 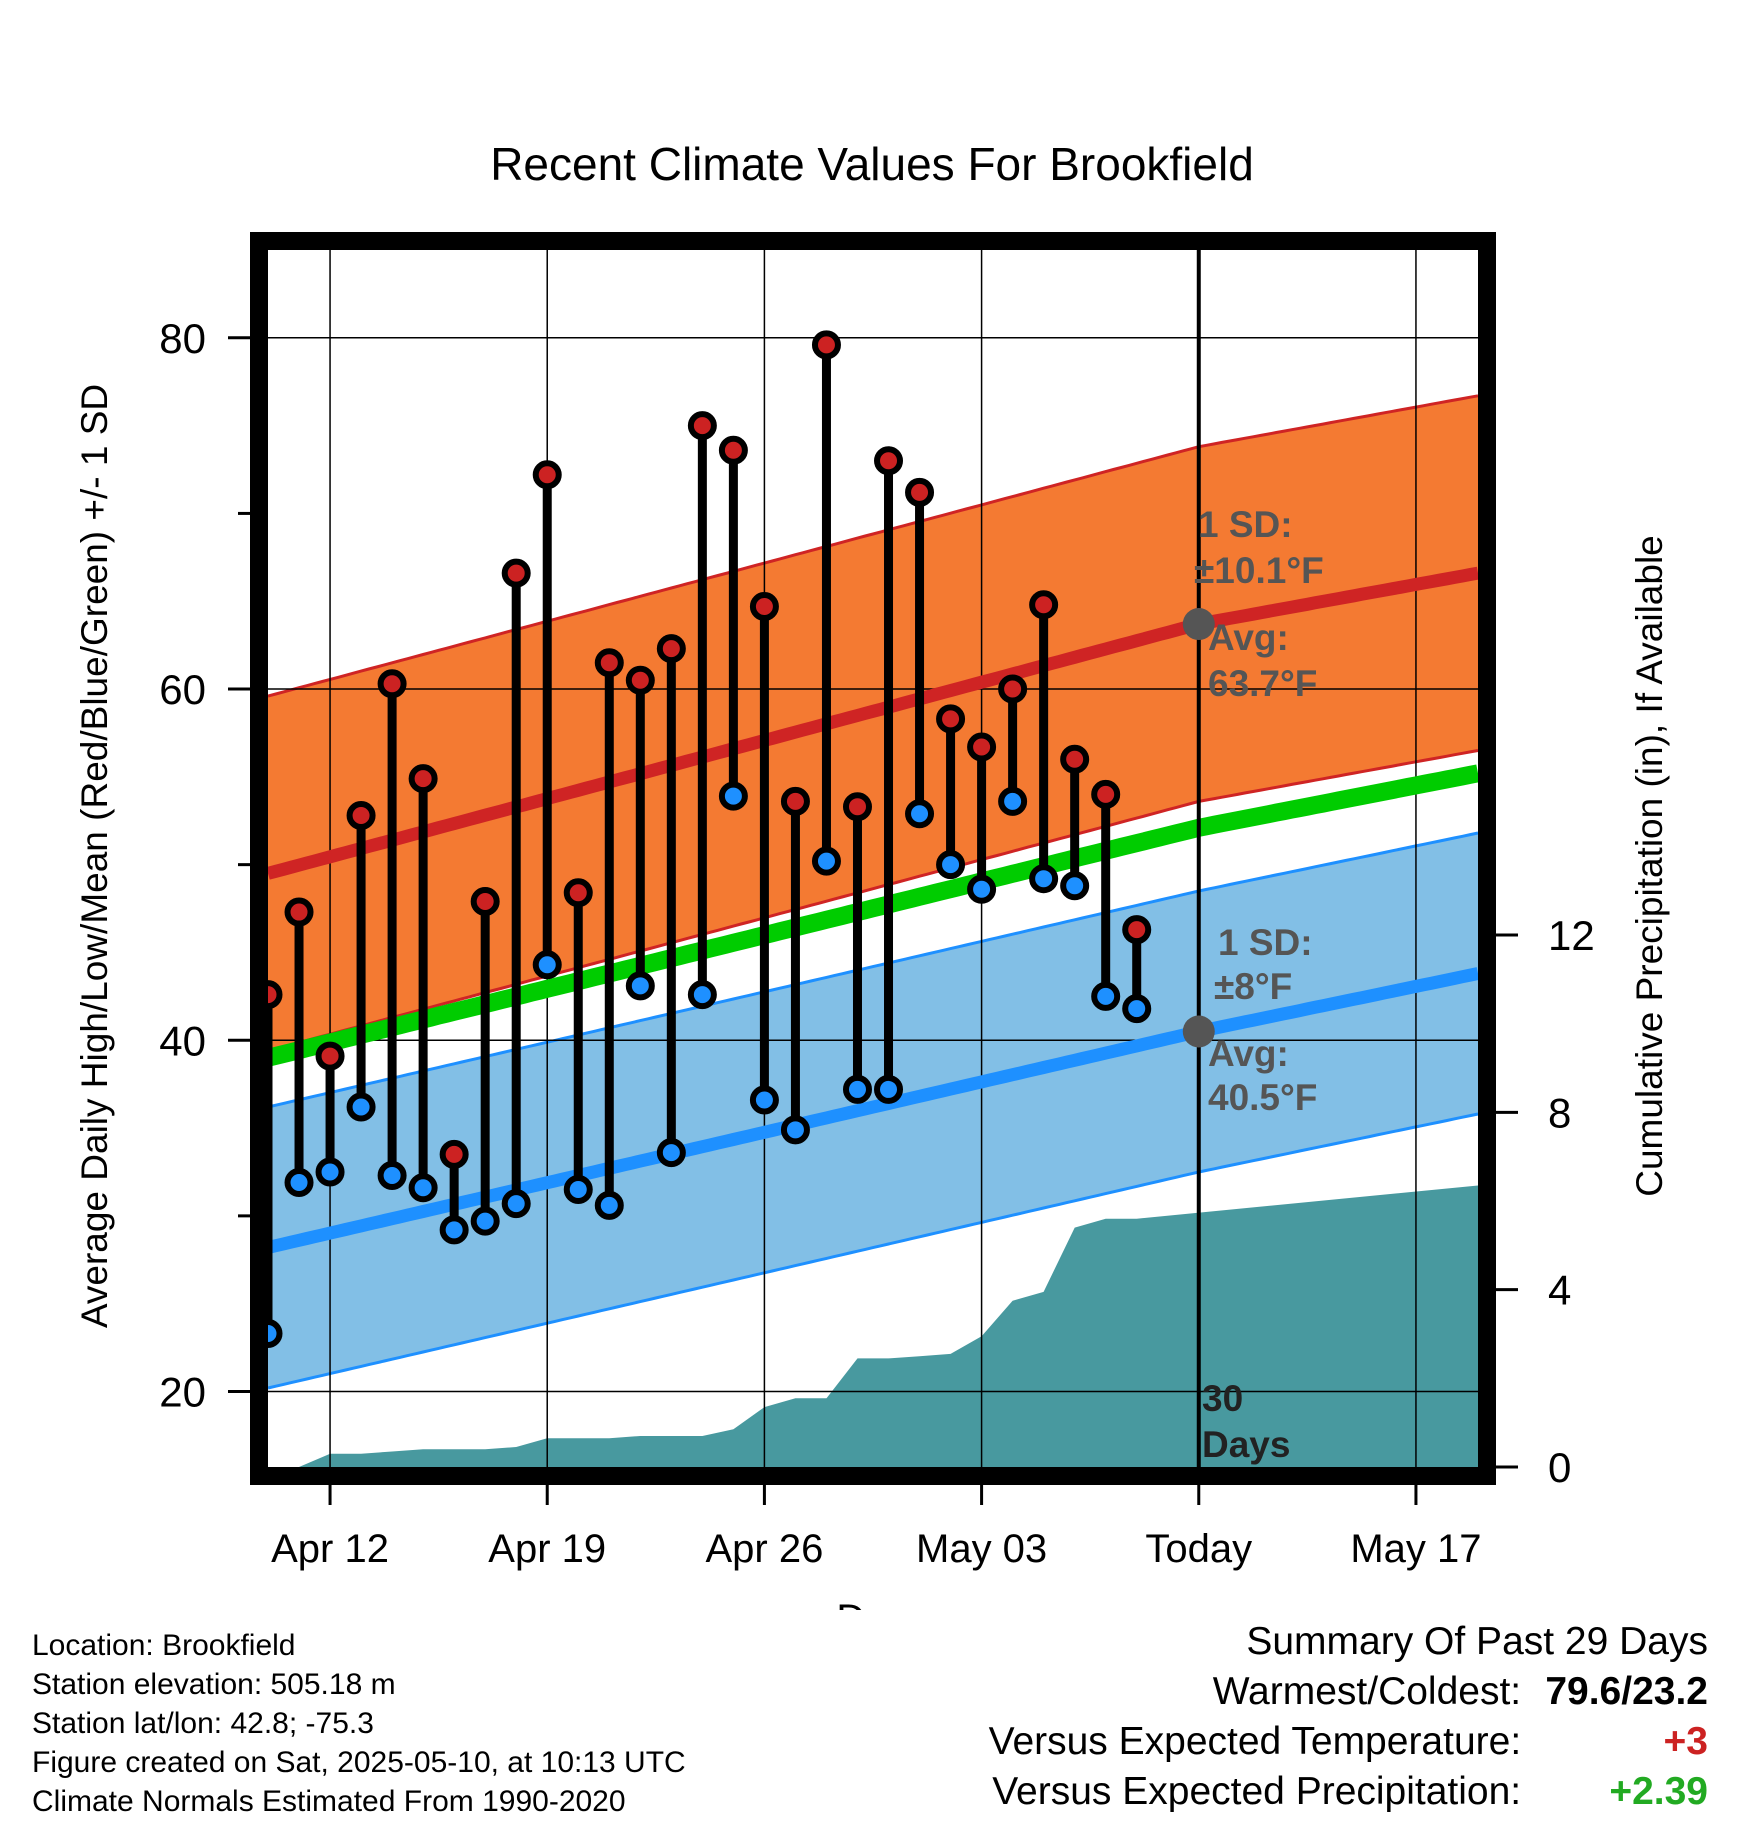 What do you see at coordinates (182, 338) in the screenshot?
I see `y-tick-label: 80` at bounding box center [182, 338].